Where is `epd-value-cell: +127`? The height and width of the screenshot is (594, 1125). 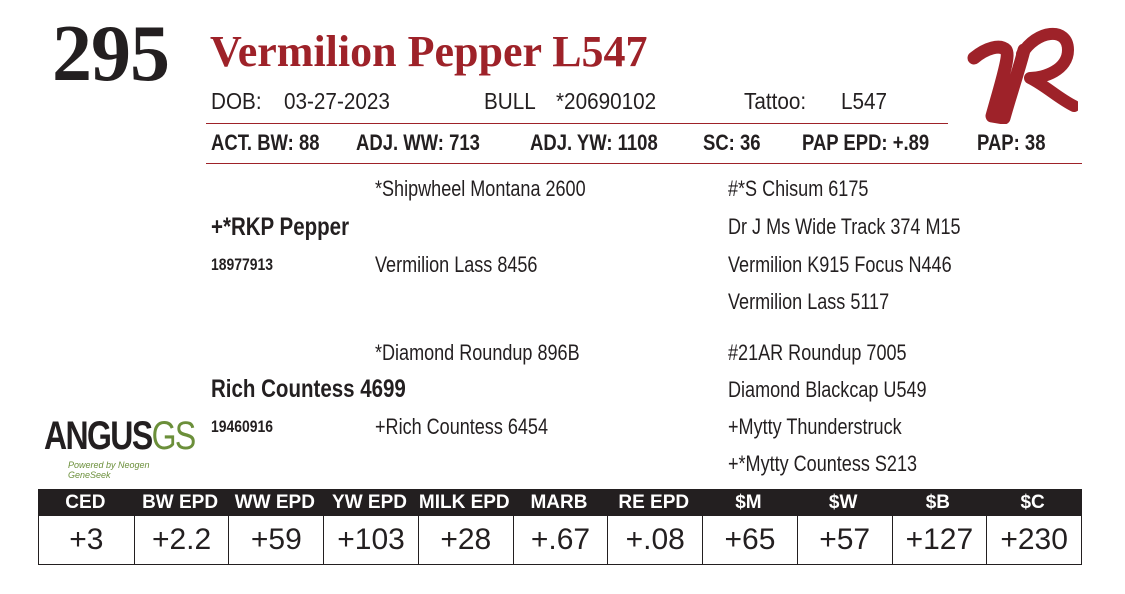
epd-value-cell: +127 is located at coordinates (939, 540).